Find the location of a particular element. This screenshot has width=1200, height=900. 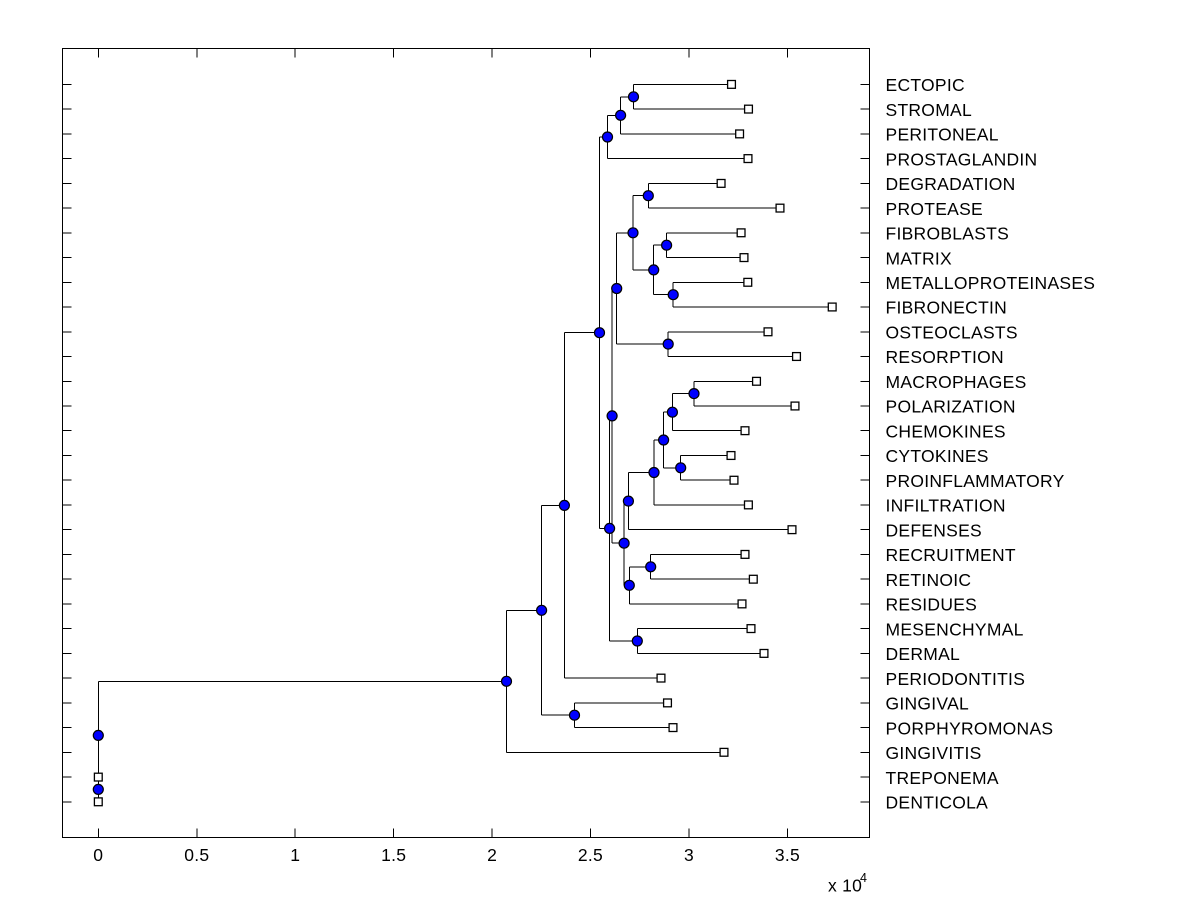

svg-text: 2.5 is located at coordinates (590, 855).